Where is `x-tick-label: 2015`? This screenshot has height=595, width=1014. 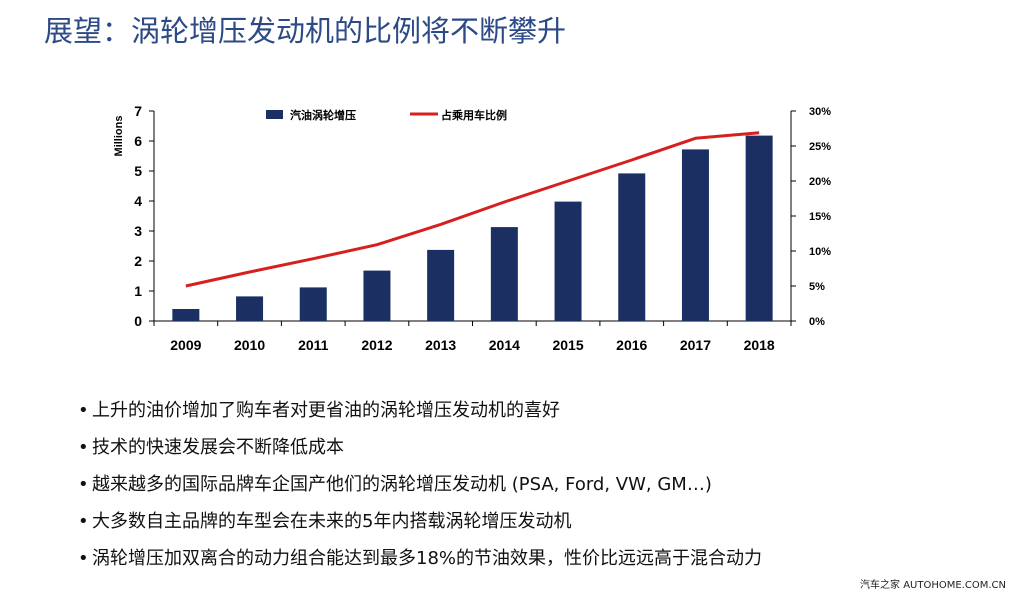
x-tick-label: 2015 is located at coordinates (567, 345).